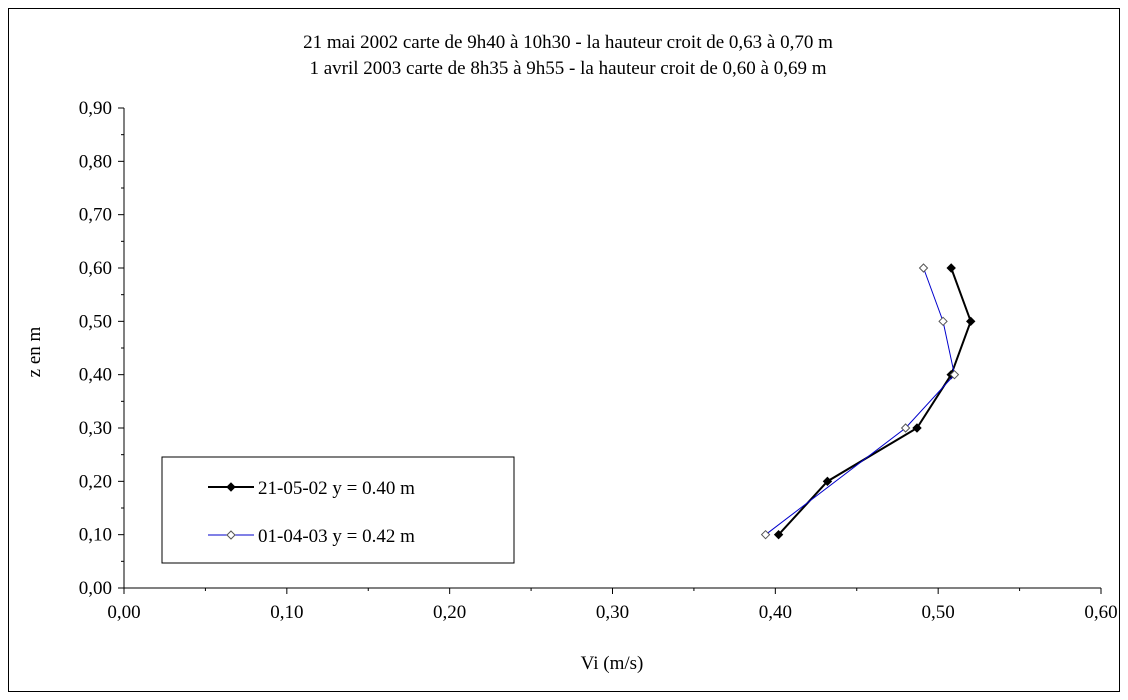 This screenshot has width=1128, height=700. Describe the element at coordinates (938, 612) in the screenshot. I see `x-tick-label: 0,50` at that location.